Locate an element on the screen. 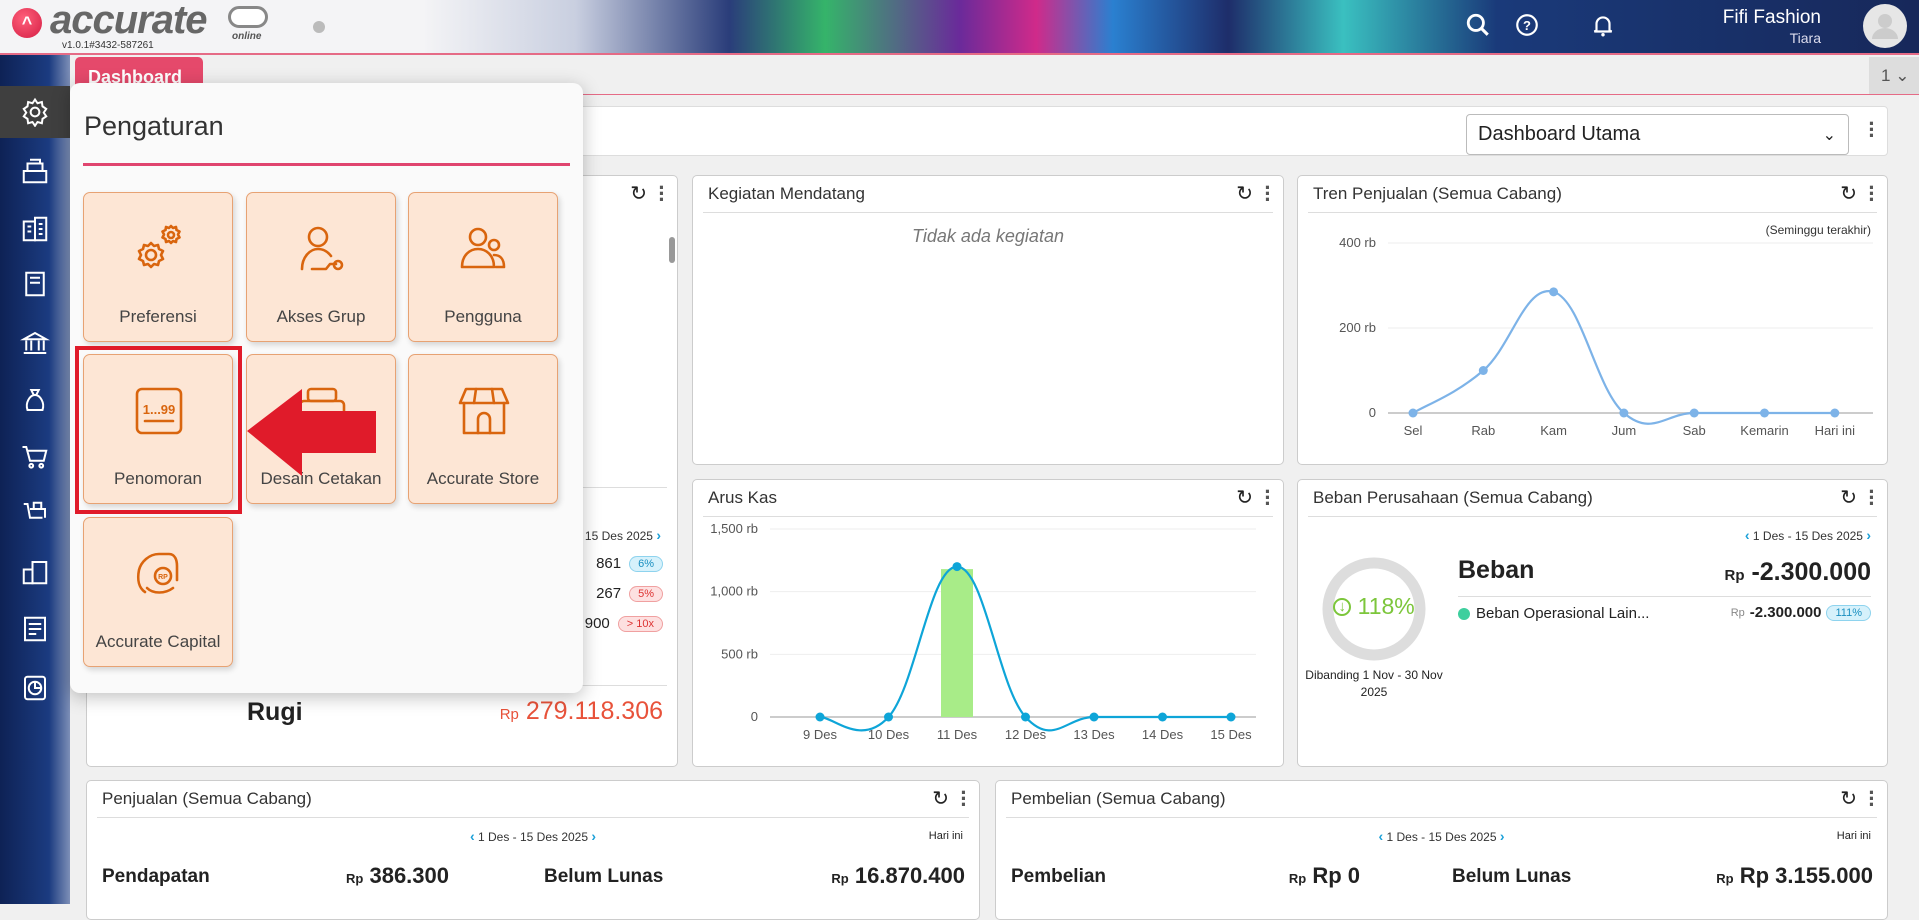 The width and height of the screenshot is (1919, 920). tile-accurate-capital: RP Accurate Capital is located at coordinates (158, 592).